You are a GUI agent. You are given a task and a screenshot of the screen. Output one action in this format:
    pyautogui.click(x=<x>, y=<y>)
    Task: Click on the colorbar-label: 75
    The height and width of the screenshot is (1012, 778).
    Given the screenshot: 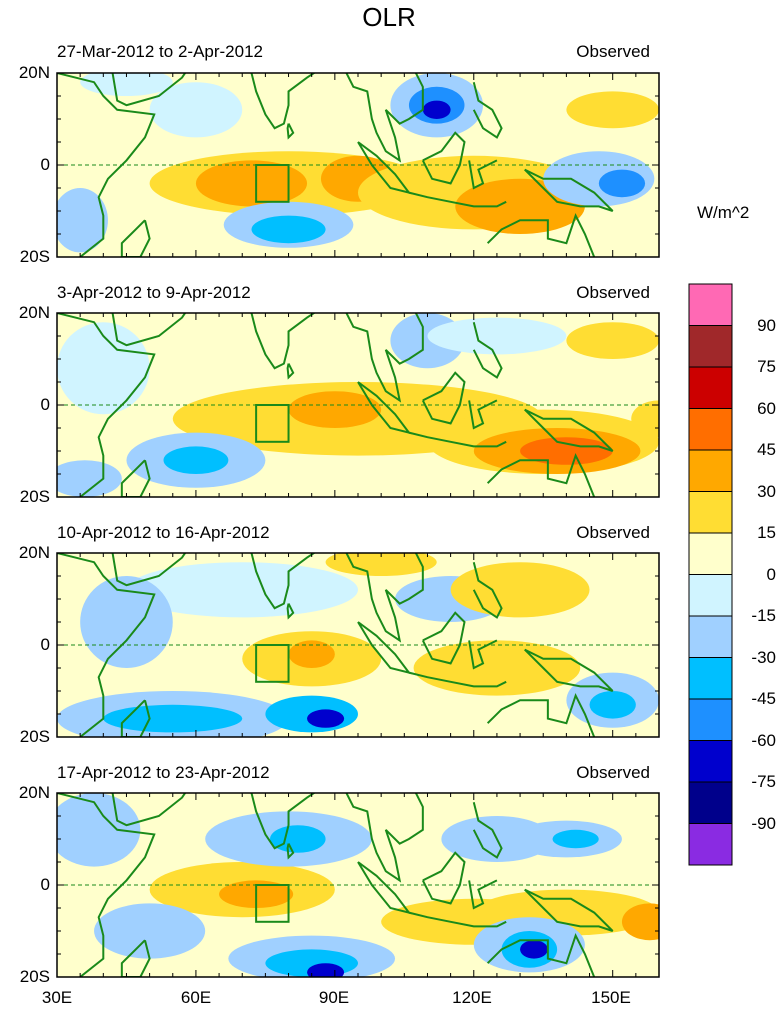 What is the action you would take?
    pyautogui.click(x=766, y=366)
    